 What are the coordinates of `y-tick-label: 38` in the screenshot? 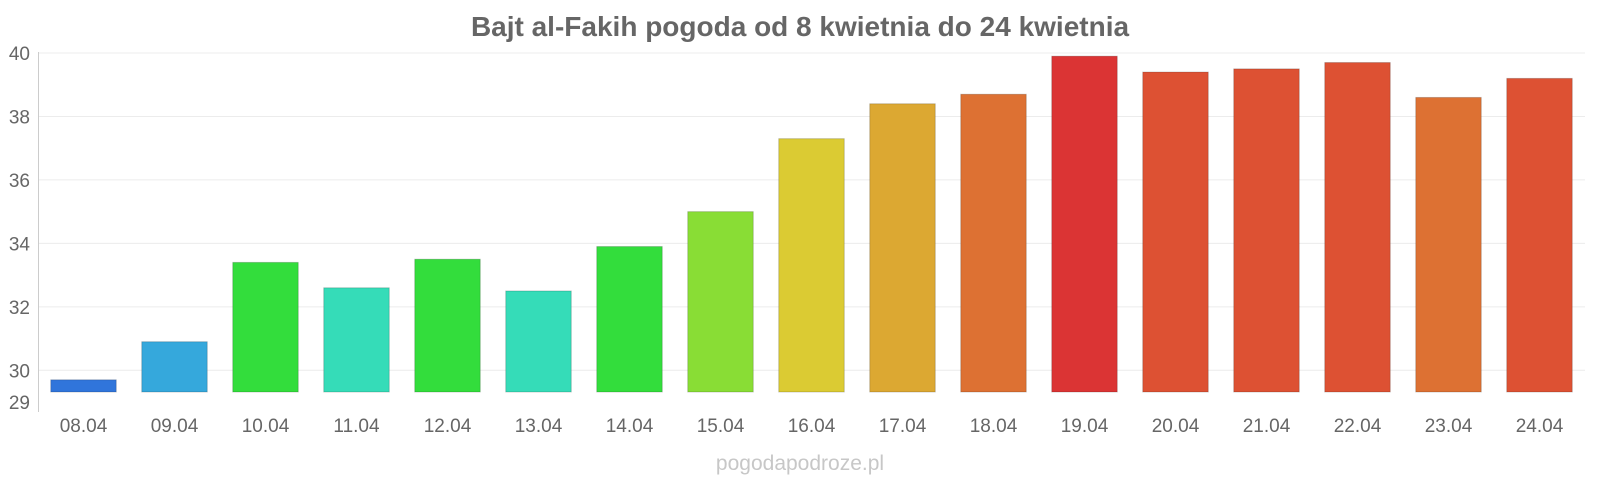 It's located at (19, 117).